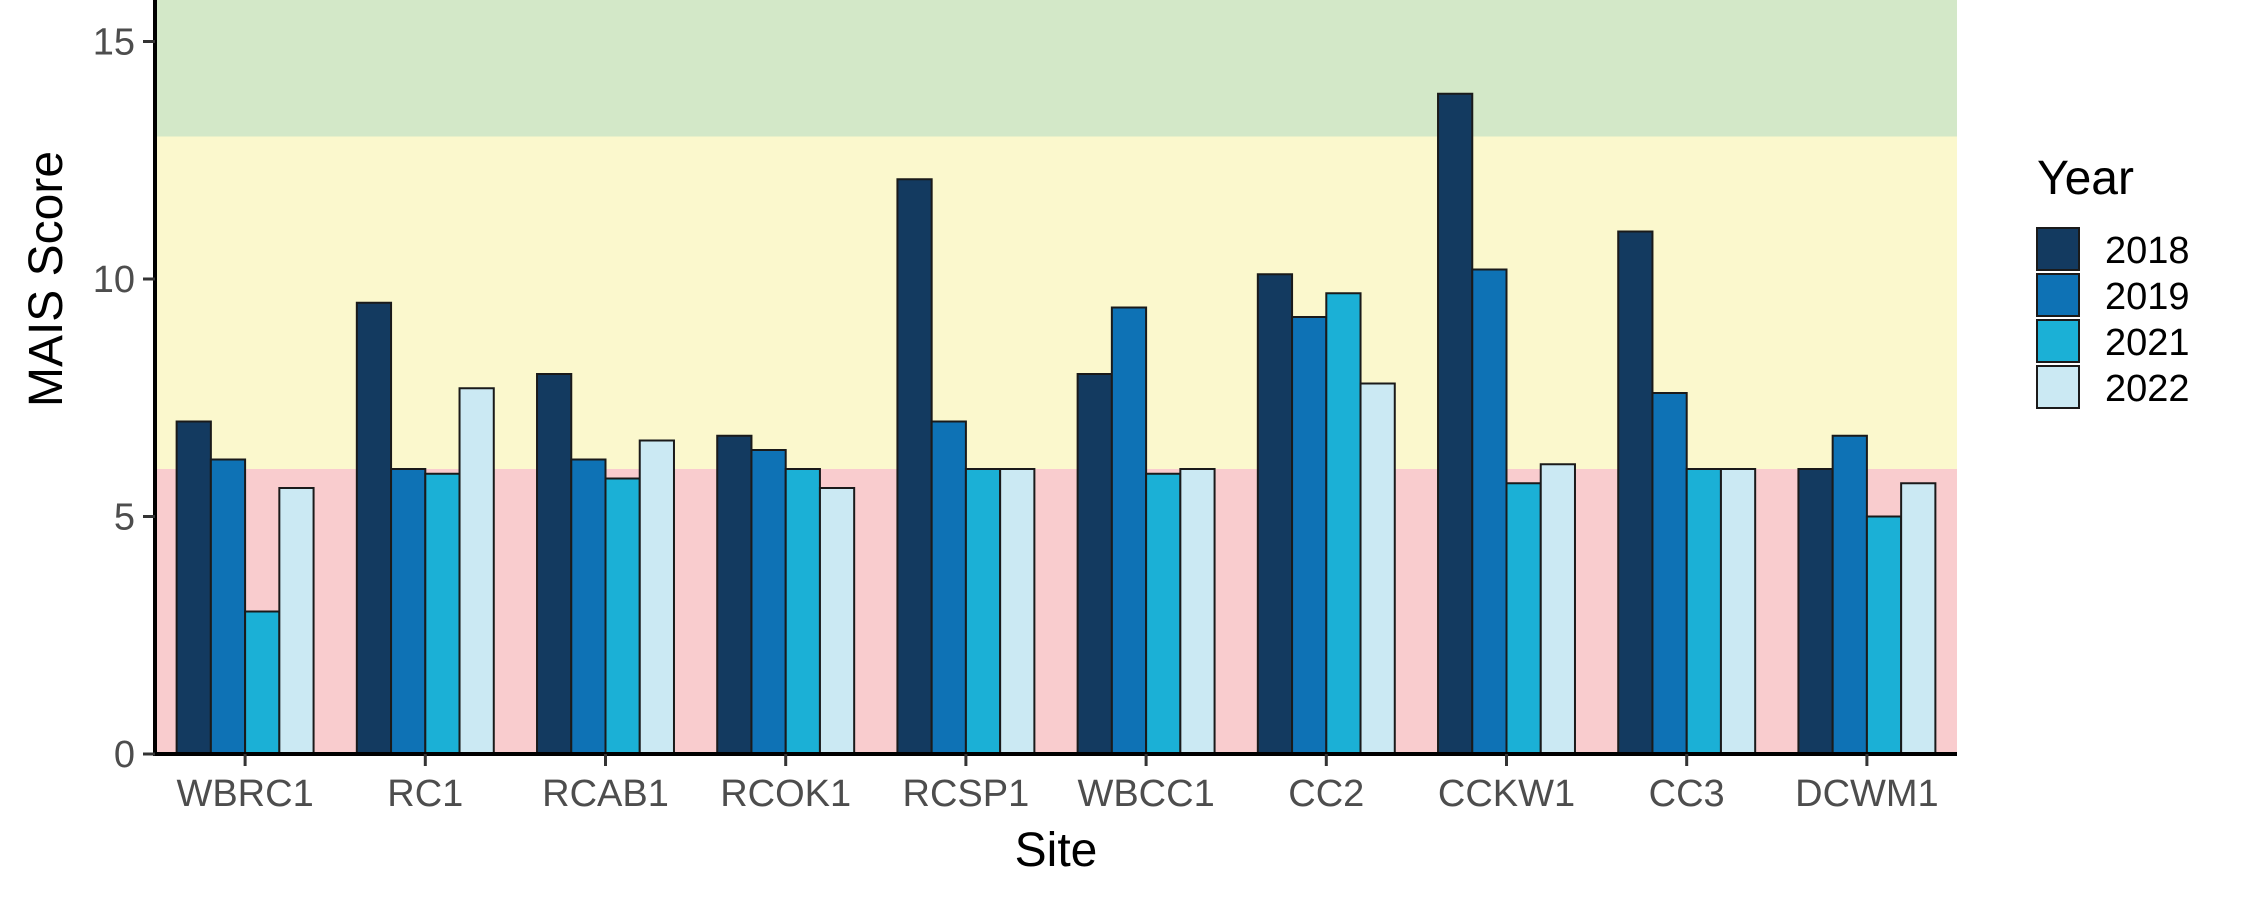  Describe the element at coordinates (656, 597) in the screenshot. I see `bar-rcab1-2022` at that location.